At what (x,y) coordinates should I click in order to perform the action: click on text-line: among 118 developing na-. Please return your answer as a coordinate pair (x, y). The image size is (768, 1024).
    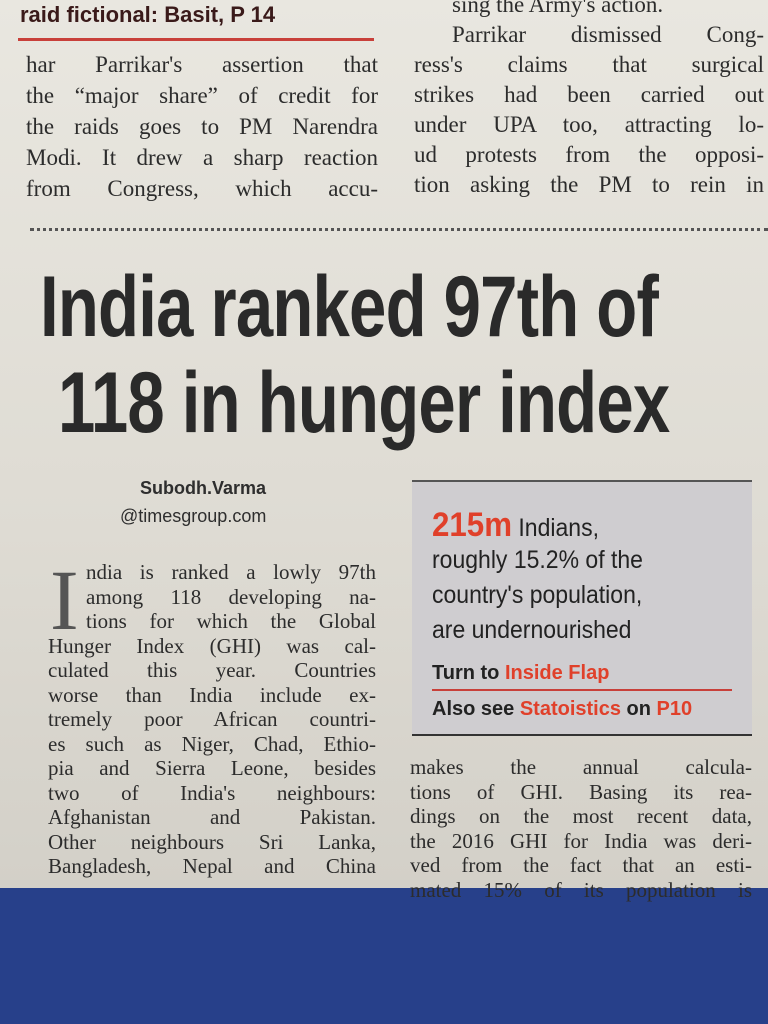
    Looking at the image, I should click on (231, 596).